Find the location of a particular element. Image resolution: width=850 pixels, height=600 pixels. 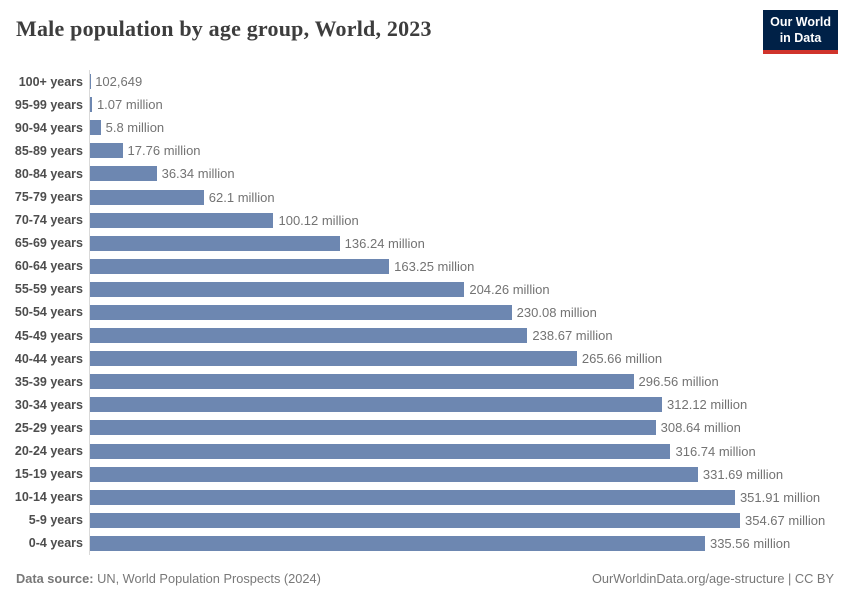

bar-row: 75-79 years 62.1 million is located at coordinates (425, 197).